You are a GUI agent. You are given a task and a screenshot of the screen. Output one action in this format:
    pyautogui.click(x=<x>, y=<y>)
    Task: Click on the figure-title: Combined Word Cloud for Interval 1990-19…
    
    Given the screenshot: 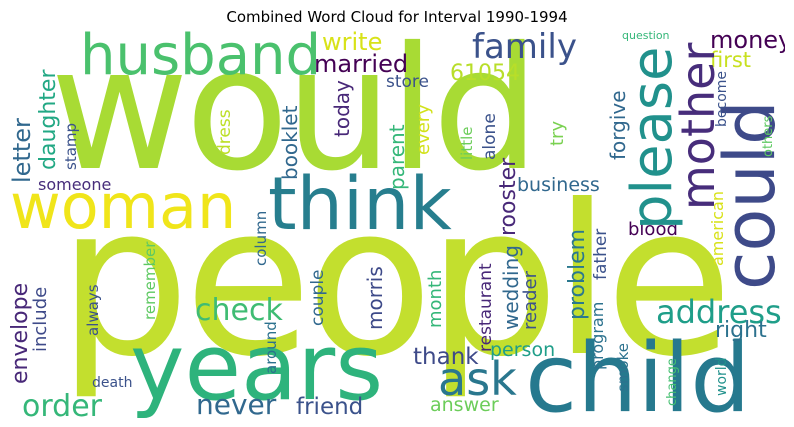 What is the action you would take?
    pyautogui.click(x=397, y=17)
    